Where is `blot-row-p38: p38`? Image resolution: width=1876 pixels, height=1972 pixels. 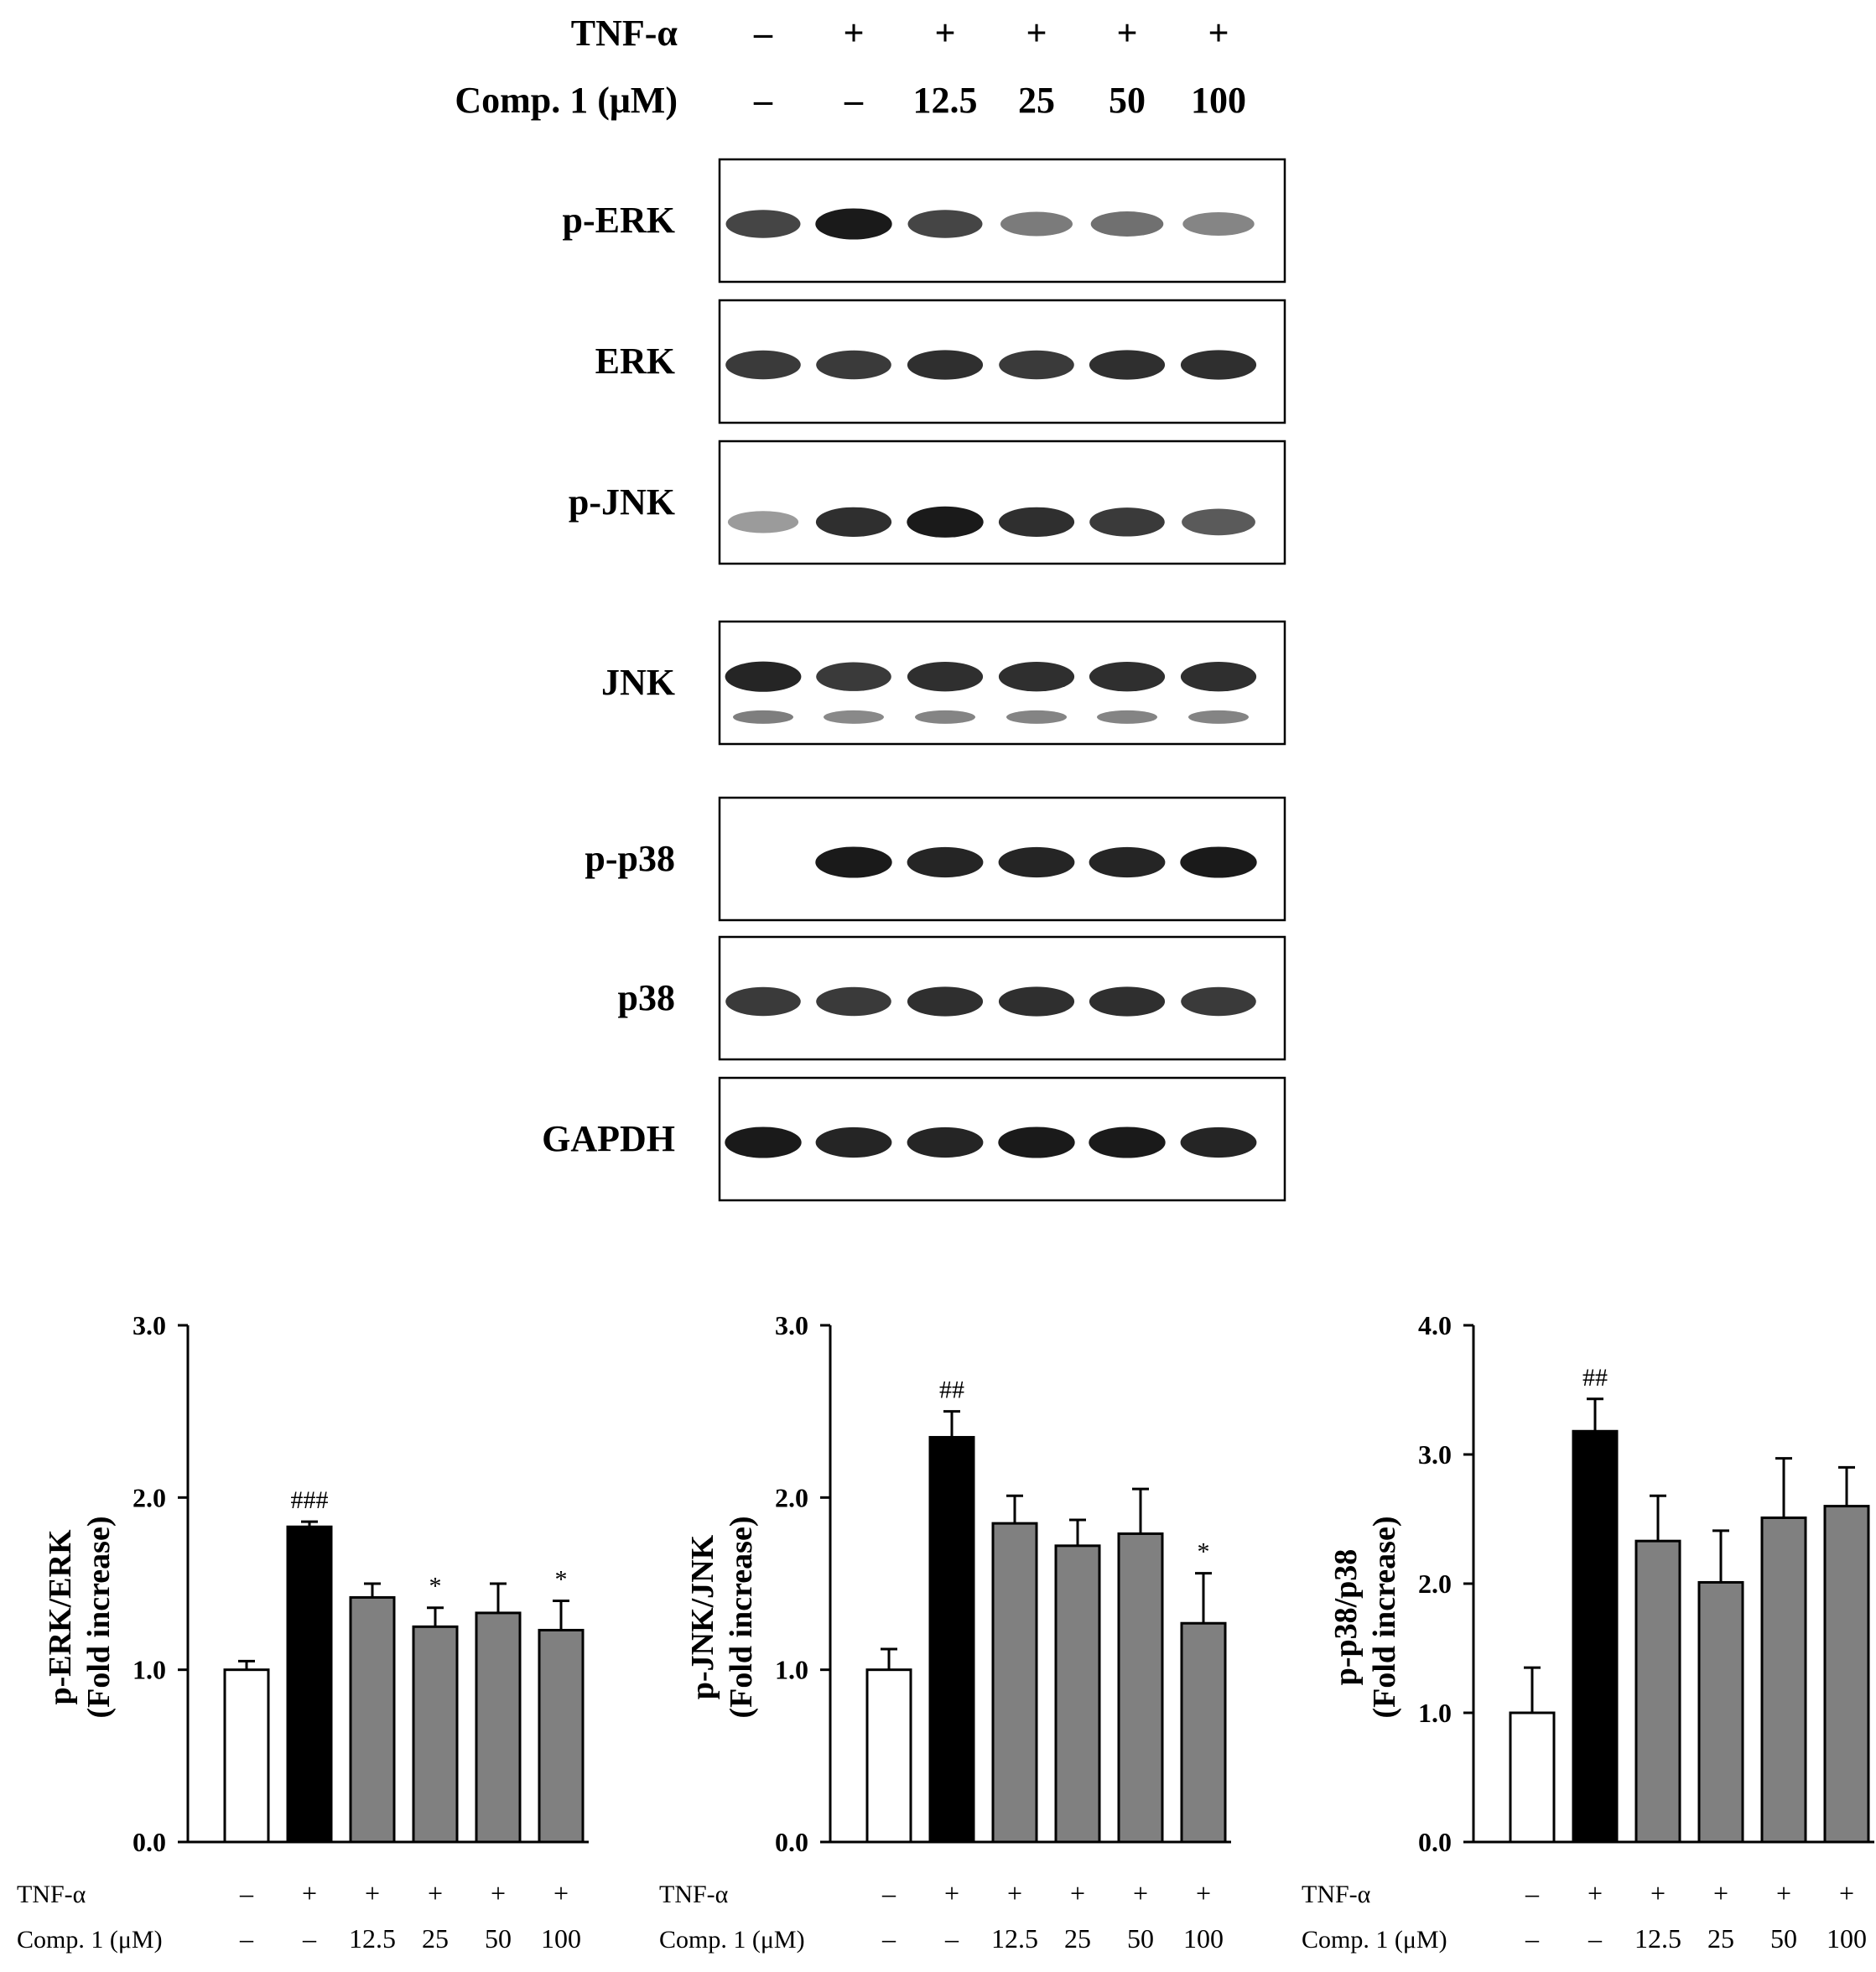
blot-row-p38: p38 is located at coordinates (952, 998).